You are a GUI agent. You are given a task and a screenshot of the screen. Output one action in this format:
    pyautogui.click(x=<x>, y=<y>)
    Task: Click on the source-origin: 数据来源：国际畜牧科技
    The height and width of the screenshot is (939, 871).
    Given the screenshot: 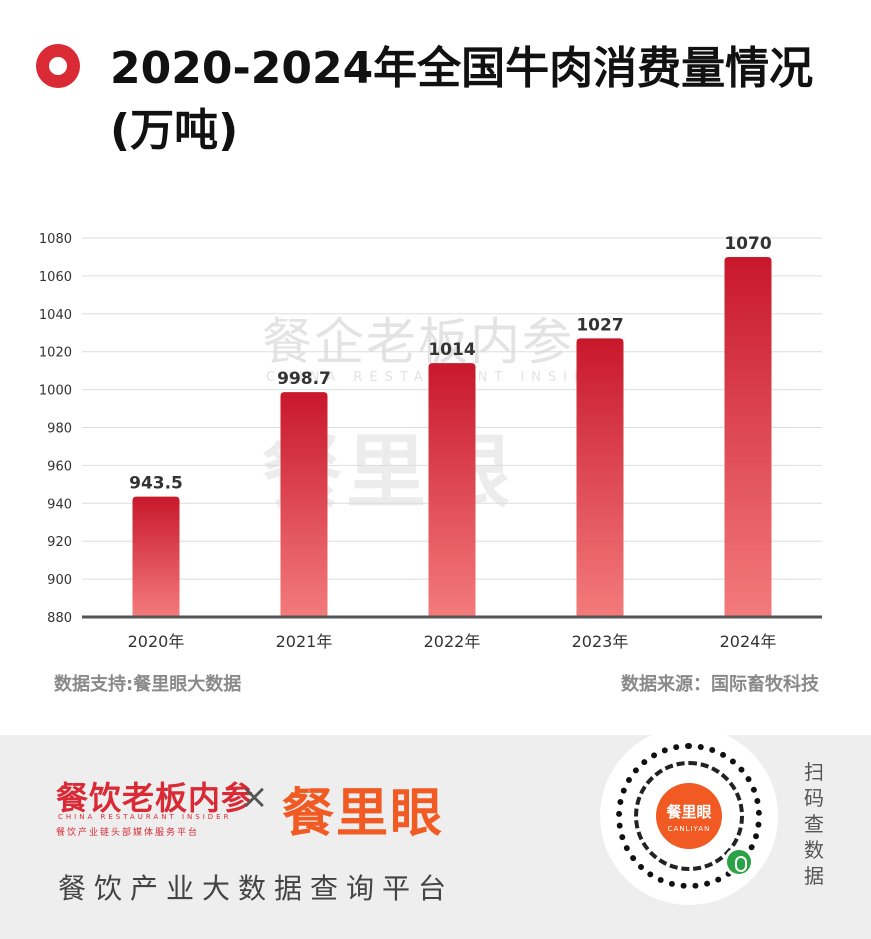 What is the action you would take?
    pyautogui.click(x=720, y=684)
    